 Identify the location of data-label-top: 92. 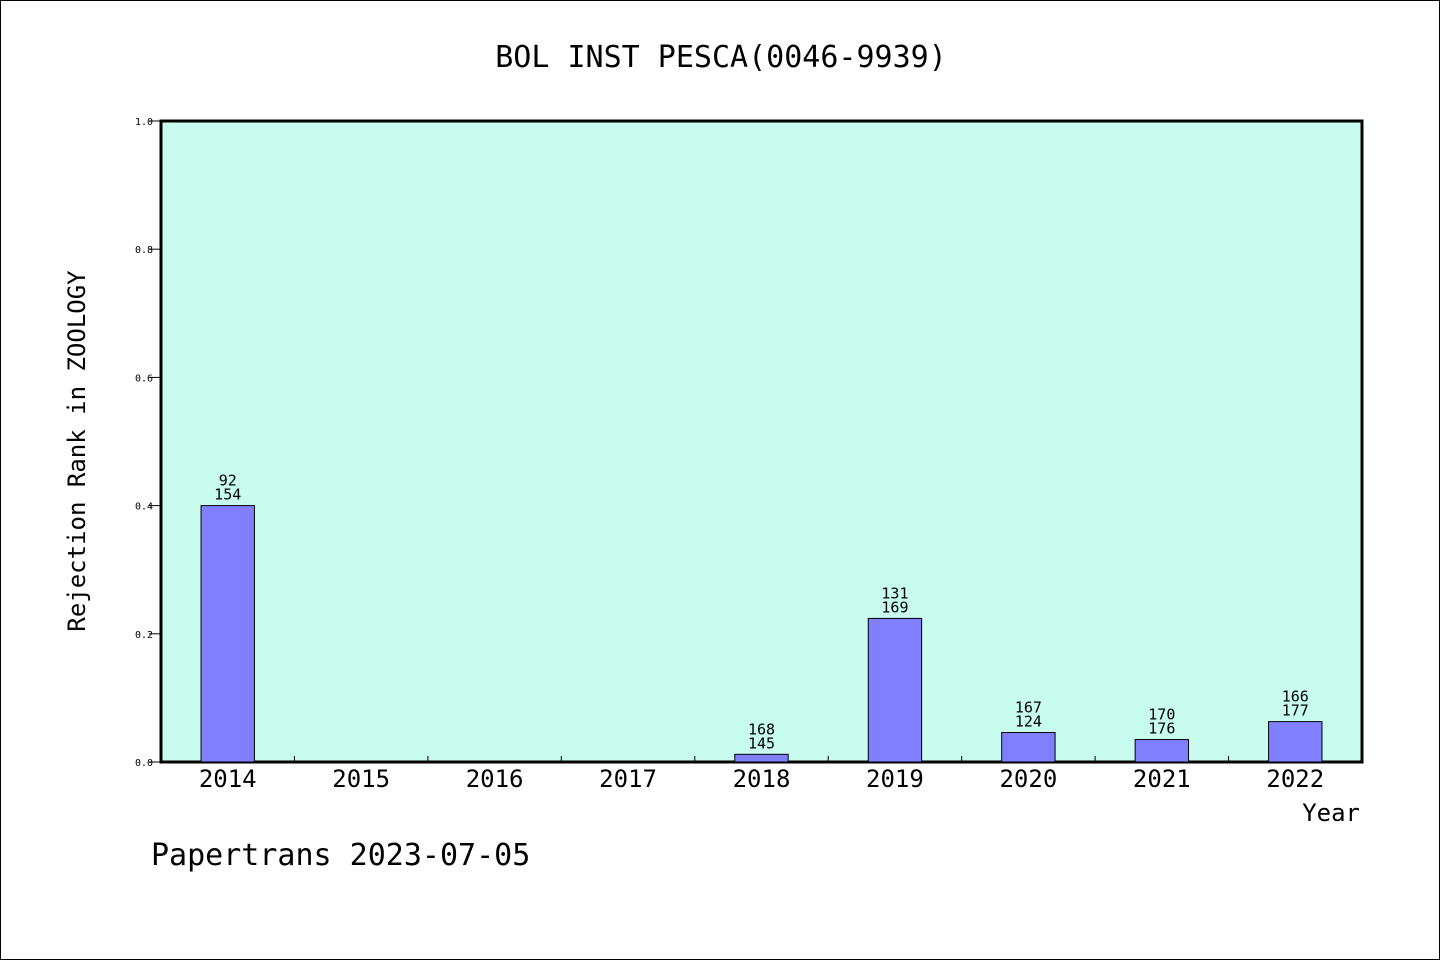
(228, 481).